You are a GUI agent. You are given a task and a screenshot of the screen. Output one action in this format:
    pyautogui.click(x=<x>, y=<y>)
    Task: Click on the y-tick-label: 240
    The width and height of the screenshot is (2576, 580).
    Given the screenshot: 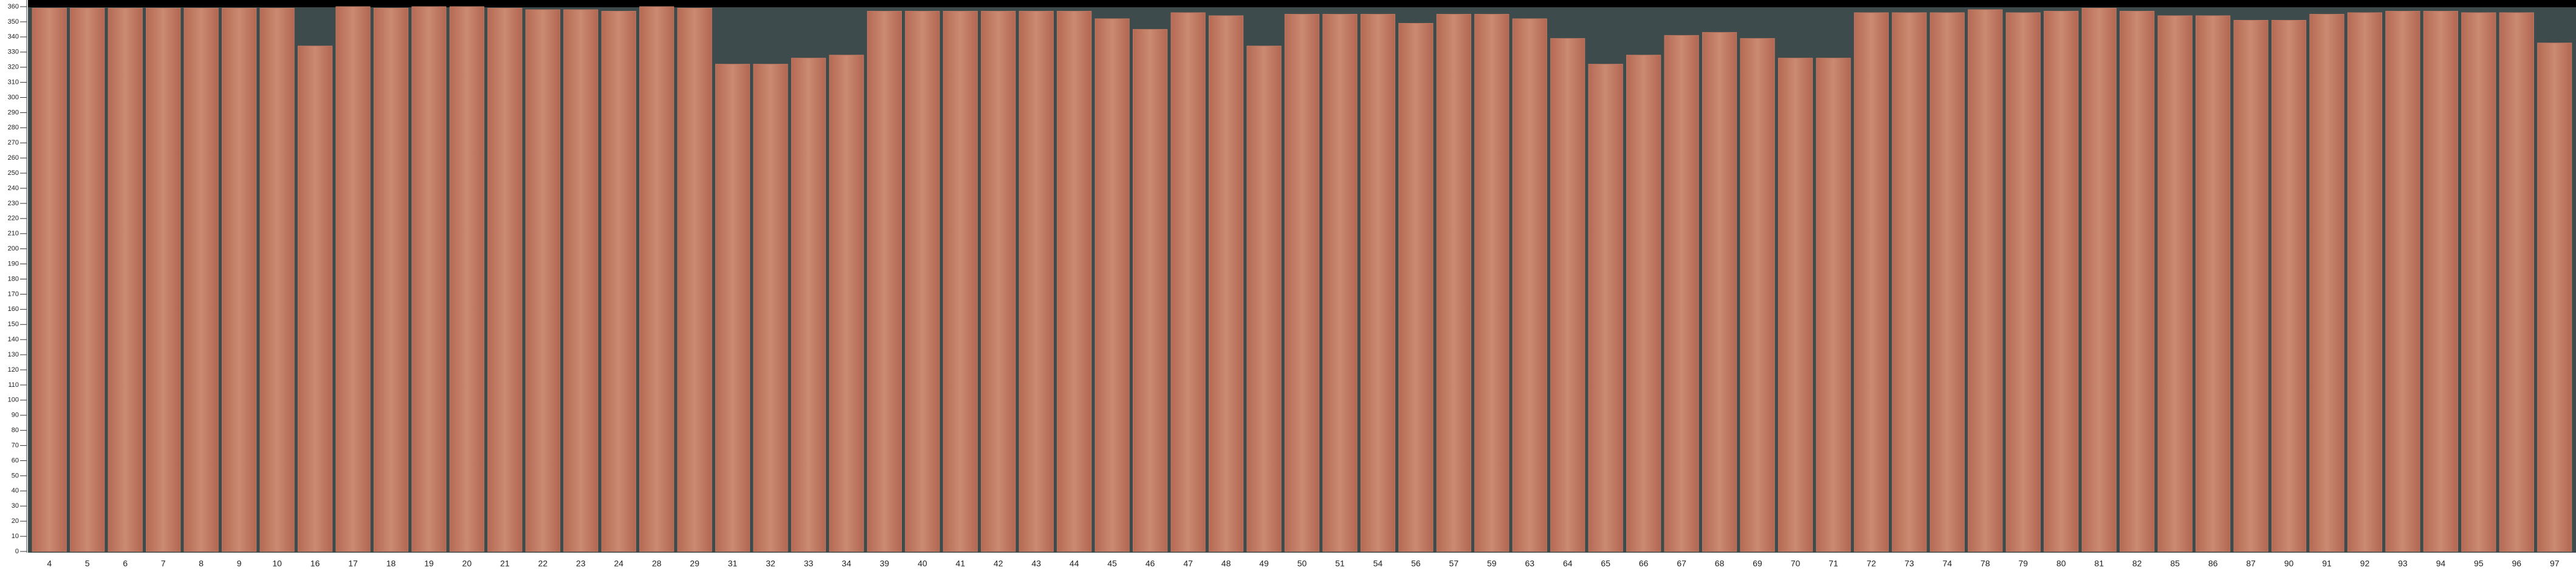 What is the action you would take?
    pyautogui.click(x=13, y=188)
    